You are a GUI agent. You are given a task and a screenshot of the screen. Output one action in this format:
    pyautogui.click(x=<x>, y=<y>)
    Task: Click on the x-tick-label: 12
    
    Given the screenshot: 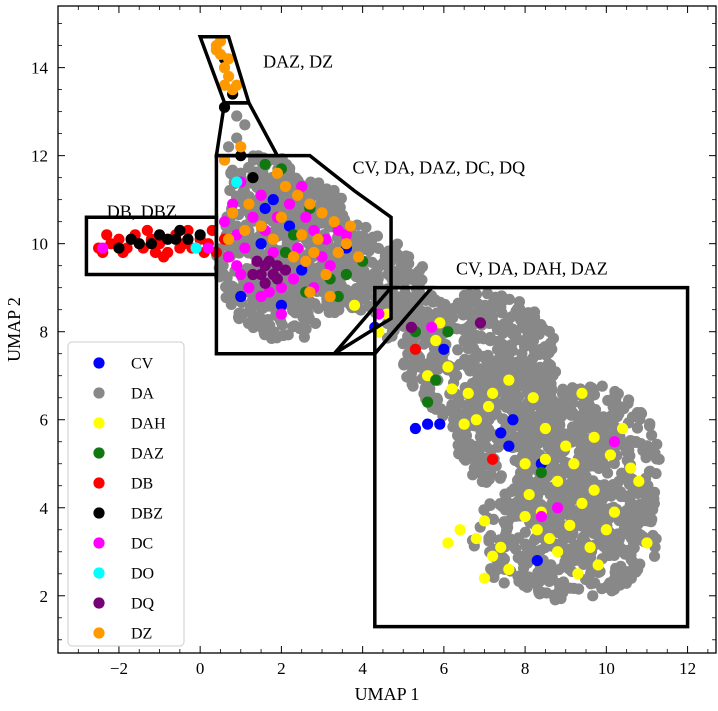 What is the action you would take?
    pyautogui.click(x=687, y=668)
    